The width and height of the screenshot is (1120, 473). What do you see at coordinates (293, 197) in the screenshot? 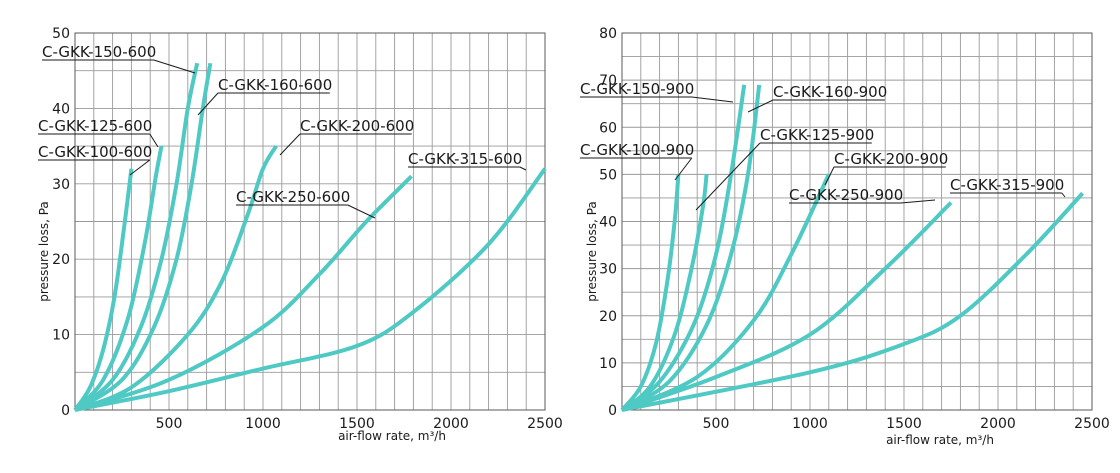
I see `series-label: C-GKK-250-600` at bounding box center [293, 197].